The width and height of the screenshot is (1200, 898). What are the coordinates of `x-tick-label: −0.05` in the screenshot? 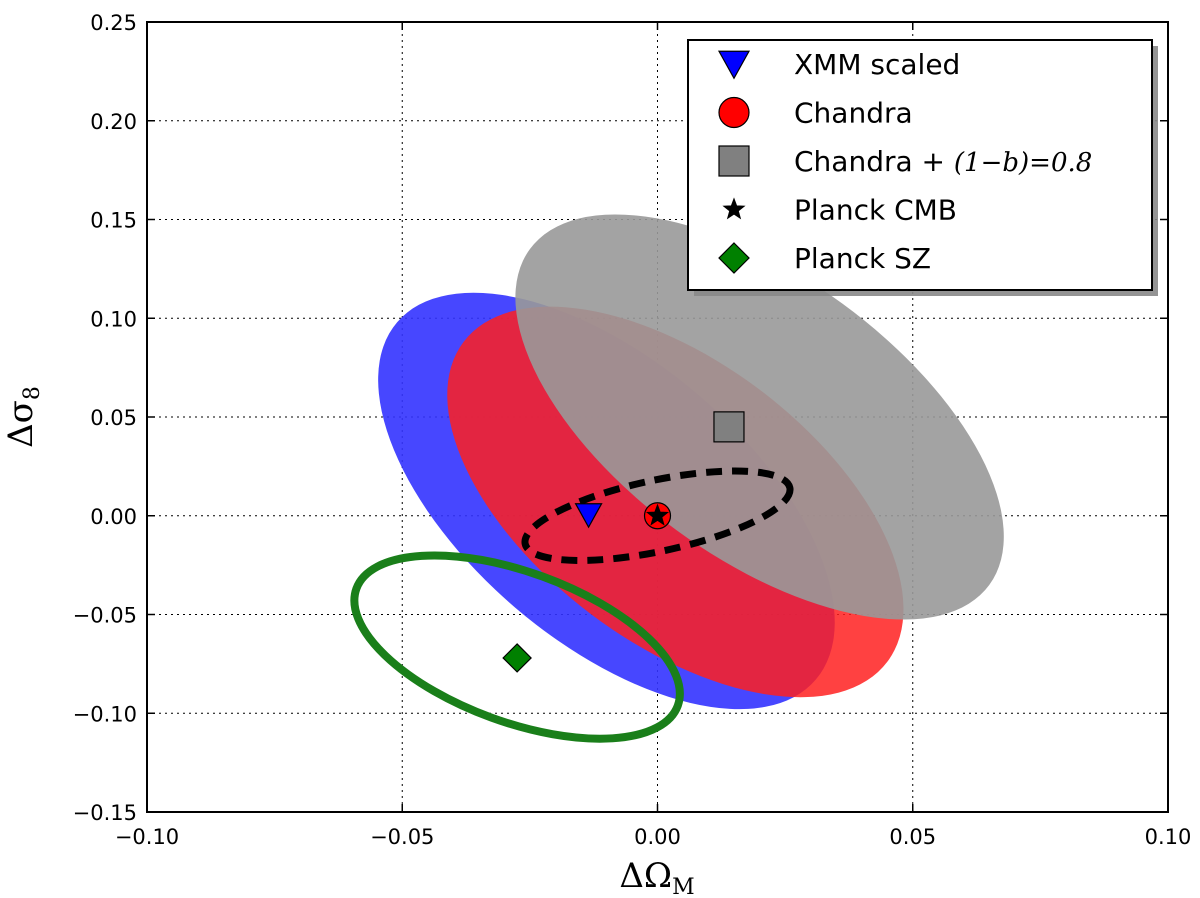 It's located at (402, 837).